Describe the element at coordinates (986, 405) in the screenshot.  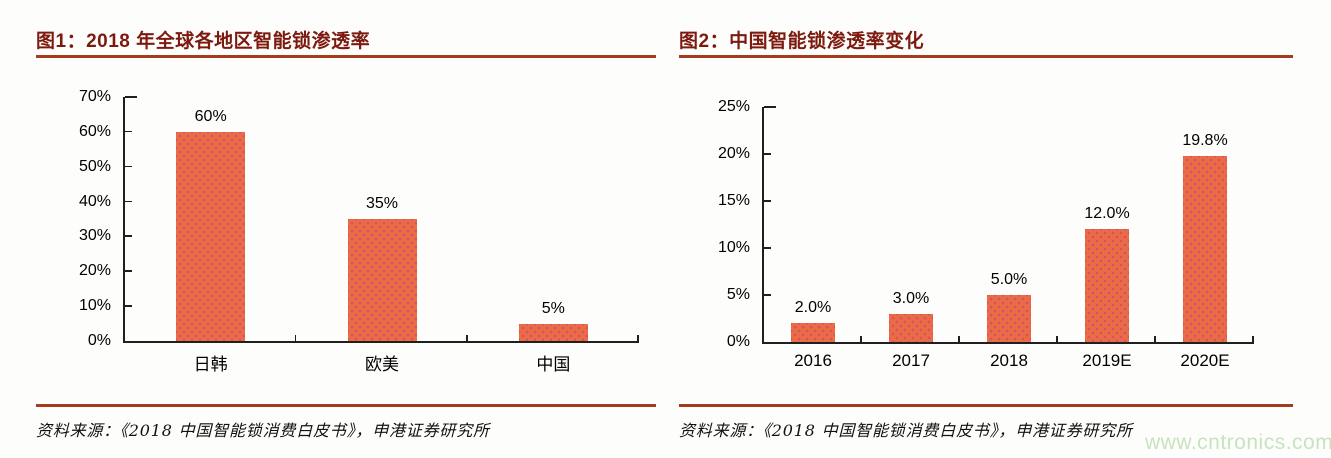
I see `figure2-bottom-rule` at that location.